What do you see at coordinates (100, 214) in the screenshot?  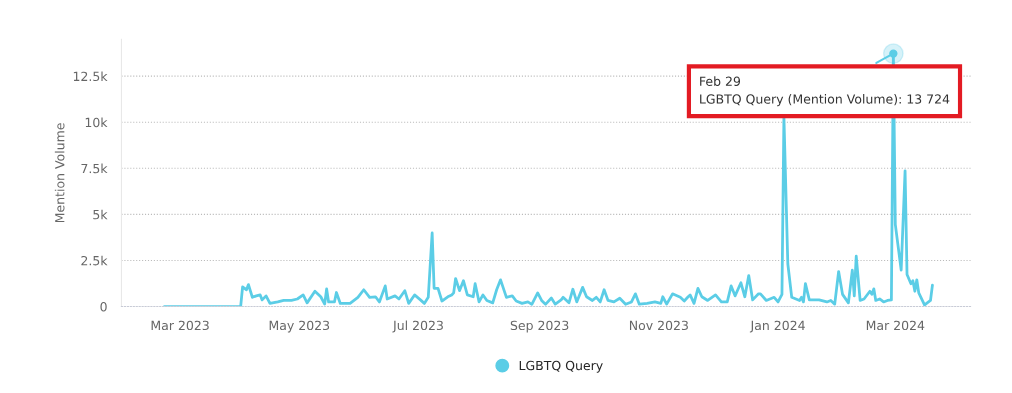 I see `y-tick-label: 5k` at bounding box center [100, 214].